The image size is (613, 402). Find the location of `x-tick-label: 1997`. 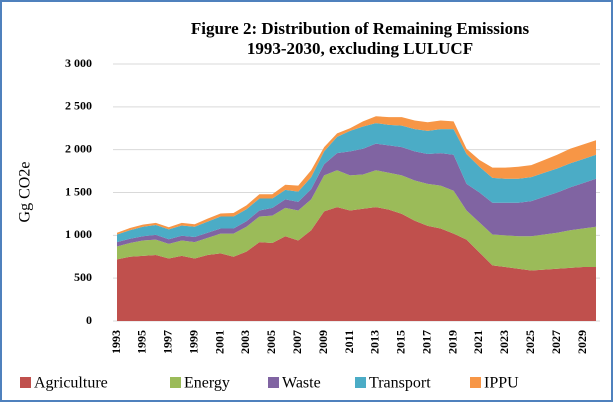

x-tick-label: 1997 is located at coordinates (168, 342).